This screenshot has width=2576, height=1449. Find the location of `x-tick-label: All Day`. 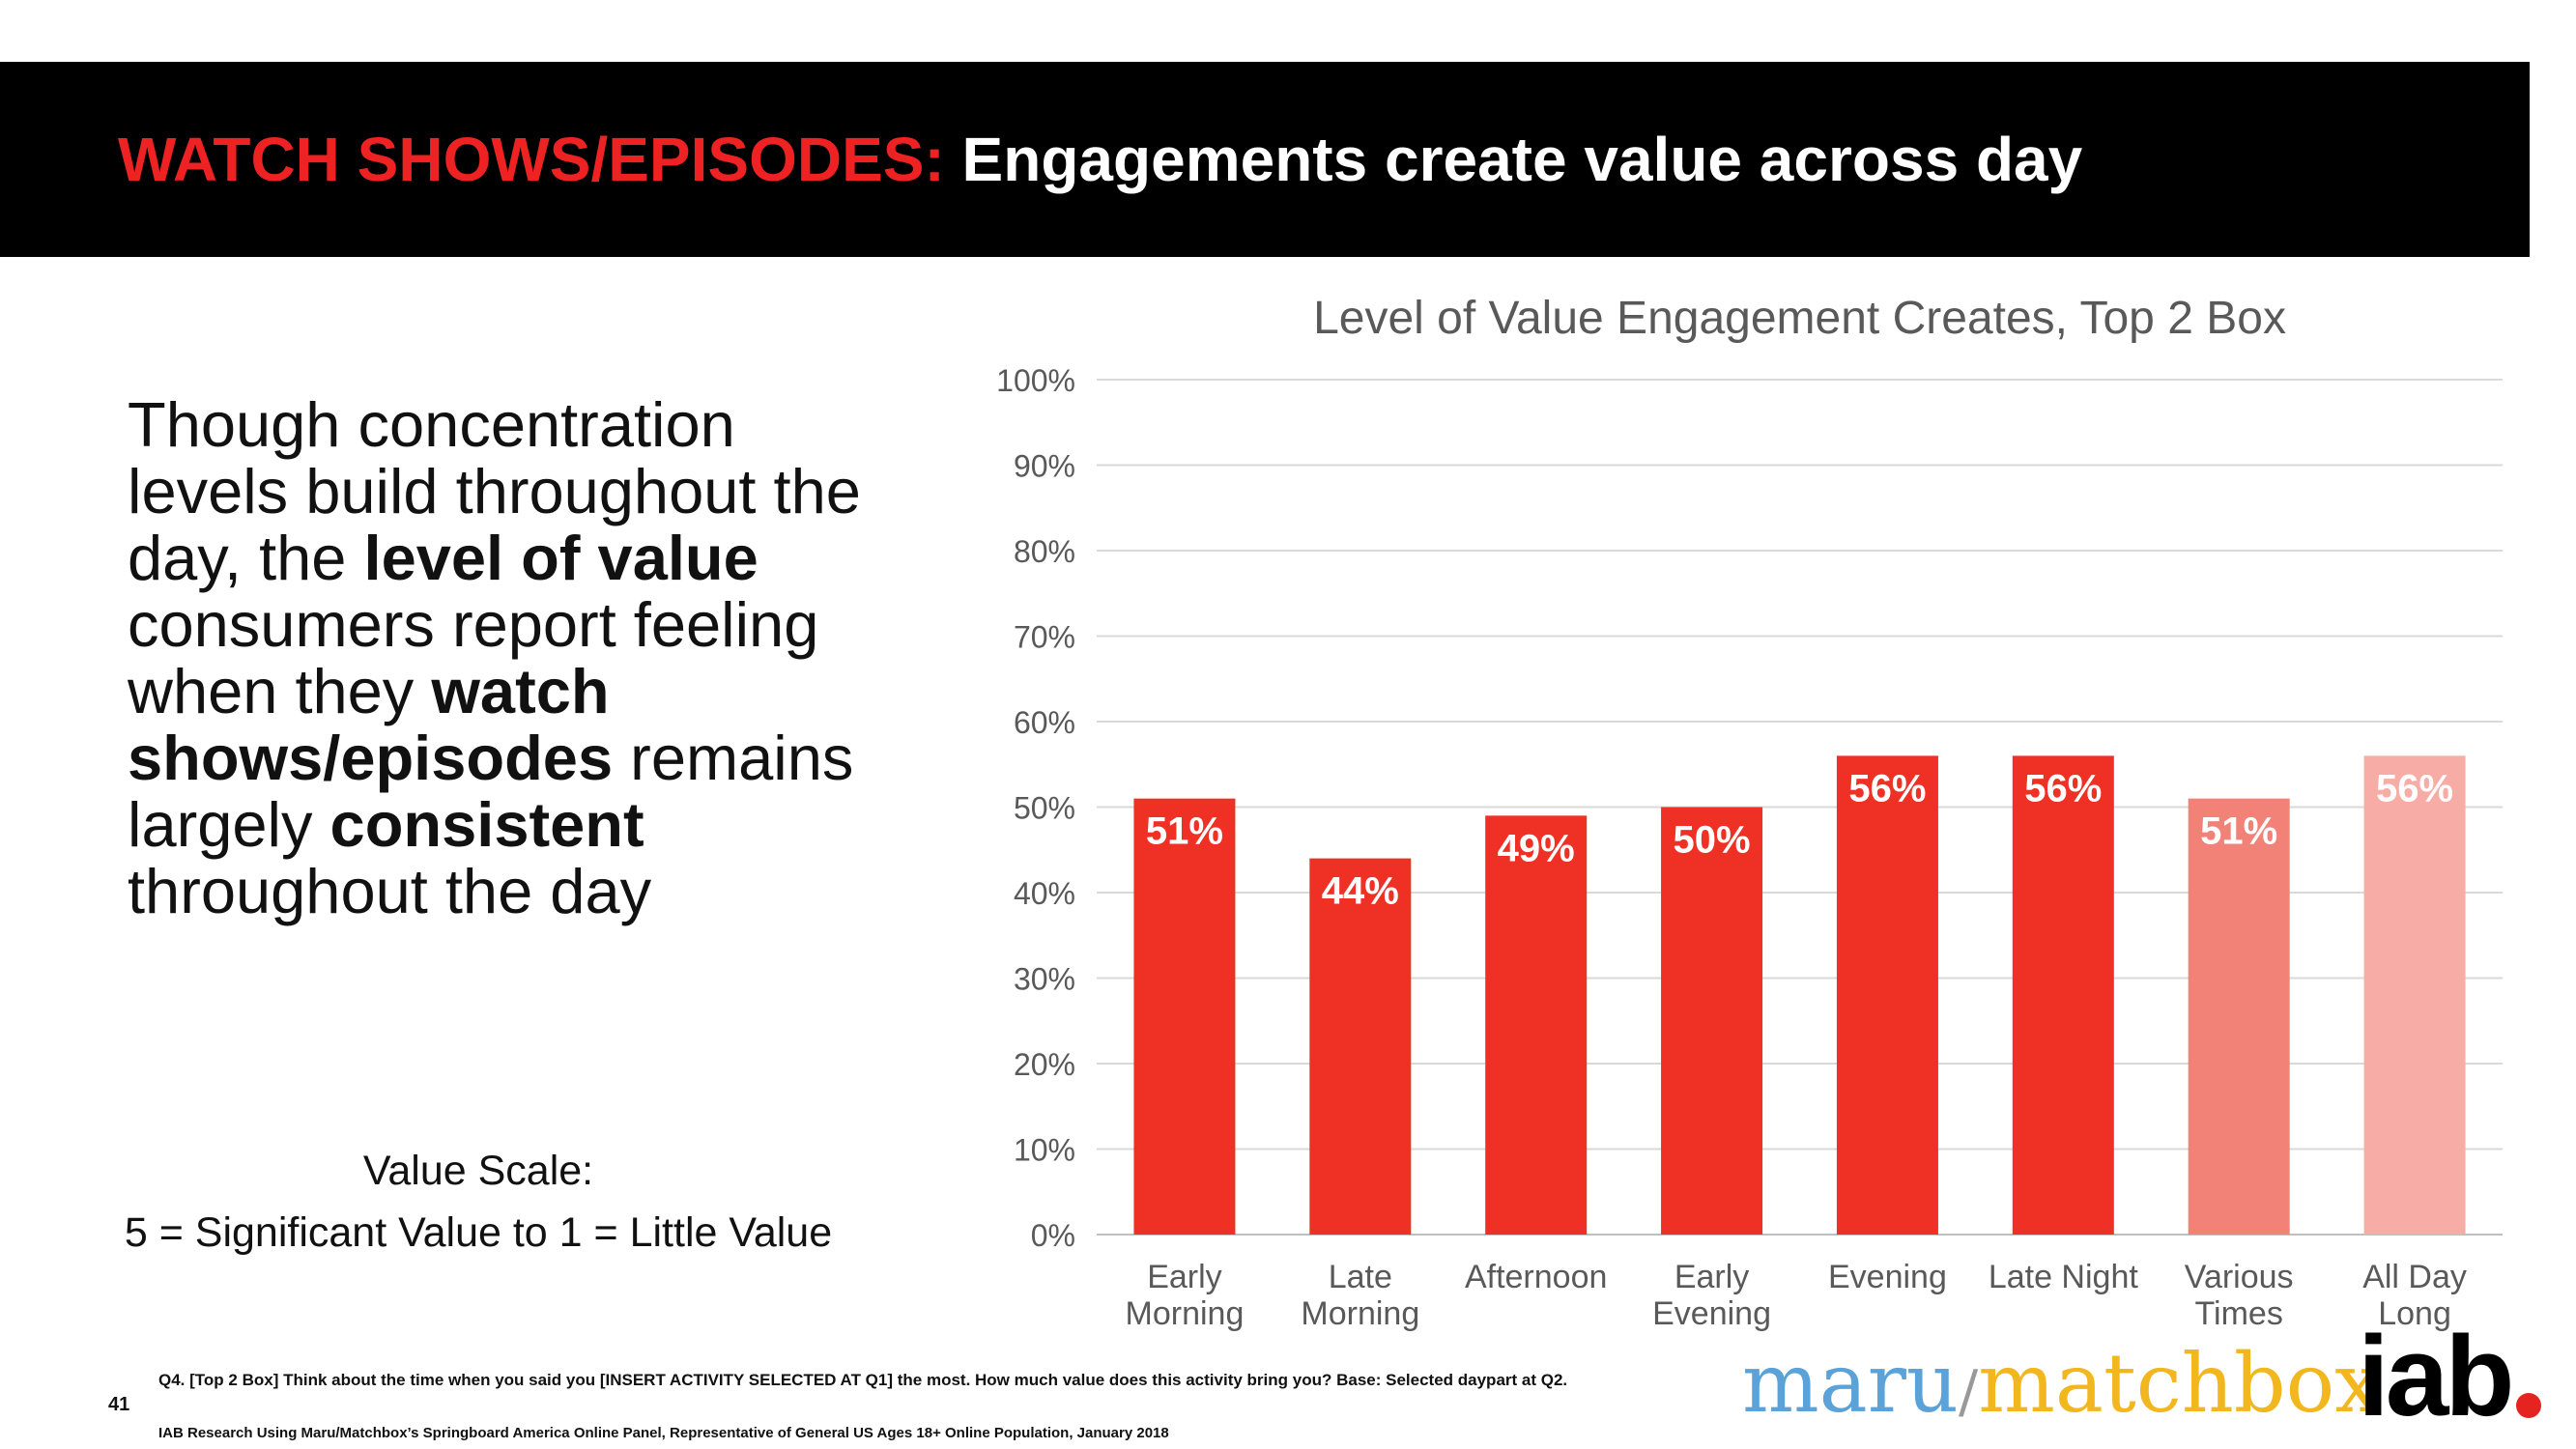

x-tick-label: All Day is located at coordinates (2415, 1277).